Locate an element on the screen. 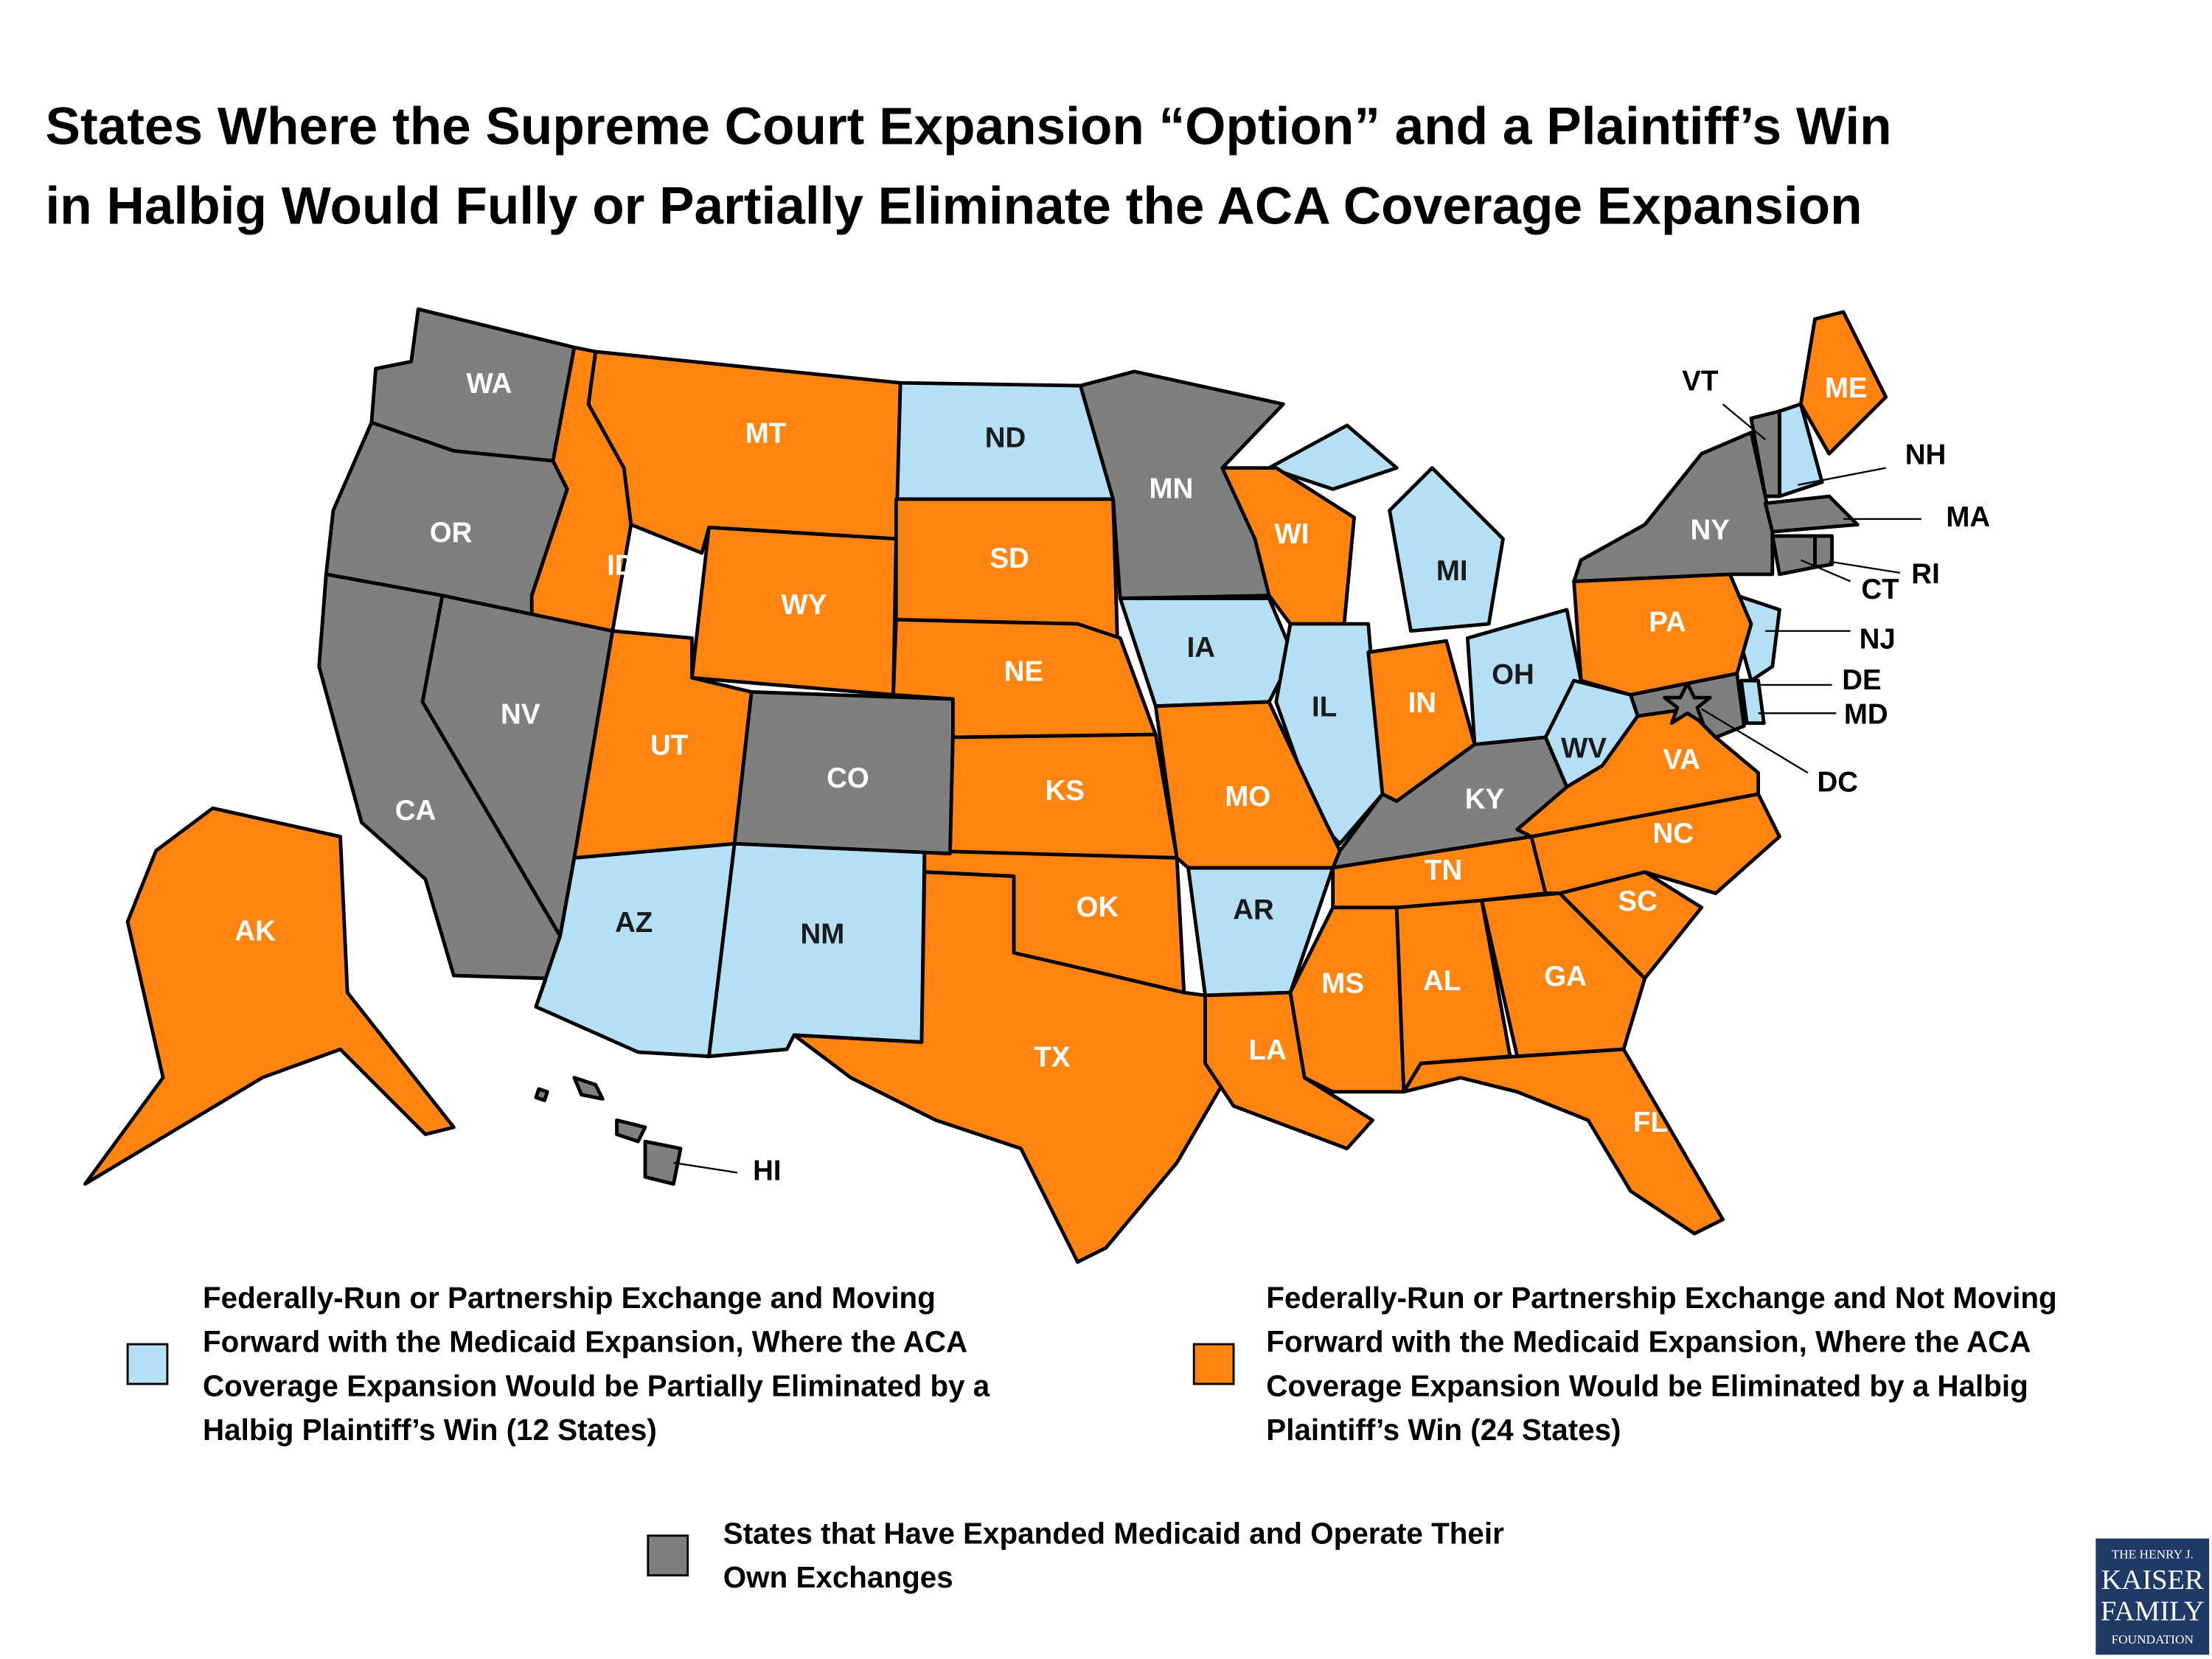 This screenshot has height=1659, width=2212. state-label: OH is located at coordinates (1513, 674).